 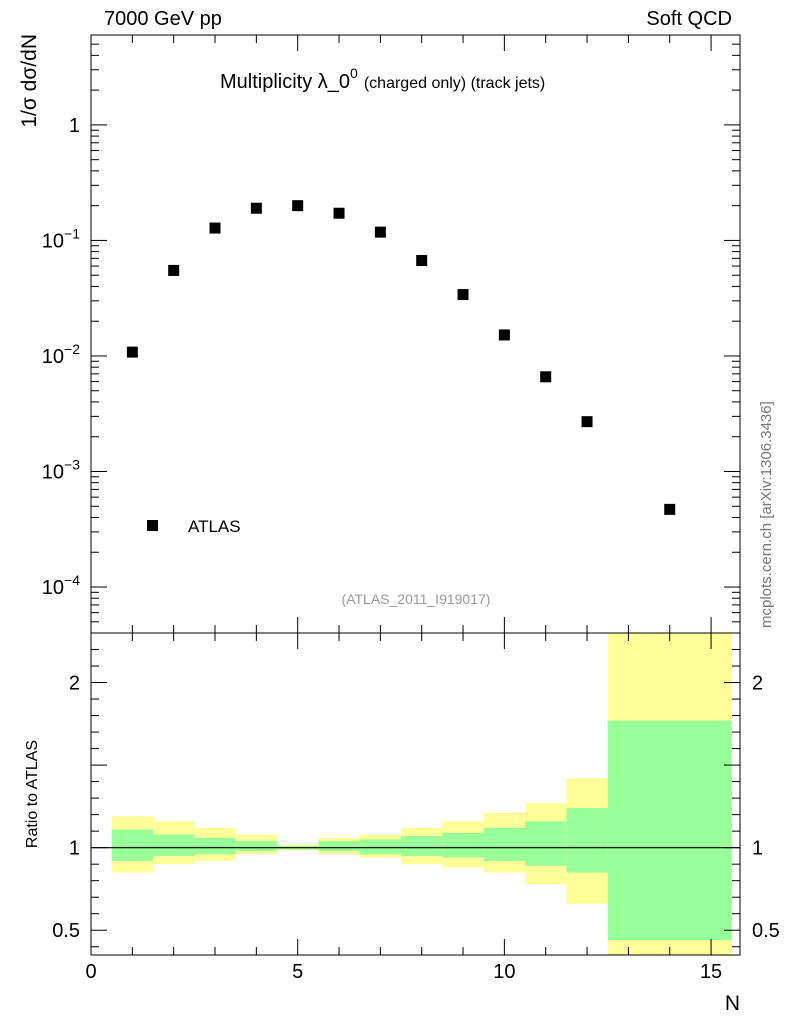 I want to click on y-tick-label-ratio-right: 1, so click(x=757, y=849).